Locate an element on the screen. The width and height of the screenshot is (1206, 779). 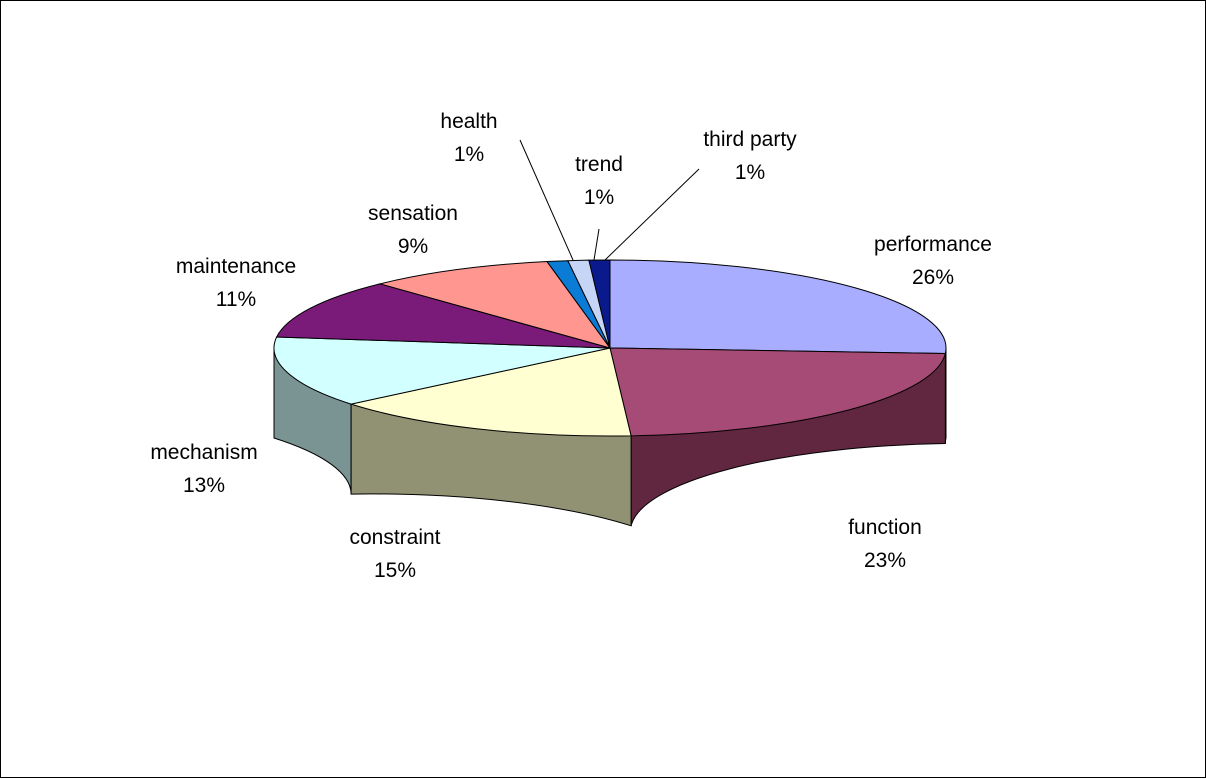
label-performance: performance is located at coordinates (933, 244).